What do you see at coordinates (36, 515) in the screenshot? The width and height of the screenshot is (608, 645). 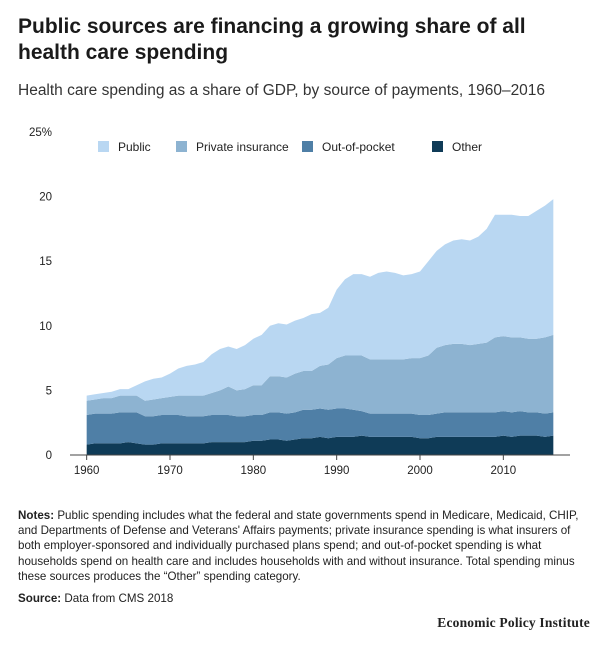 I see `notes-label: Notes:` at bounding box center [36, 515].